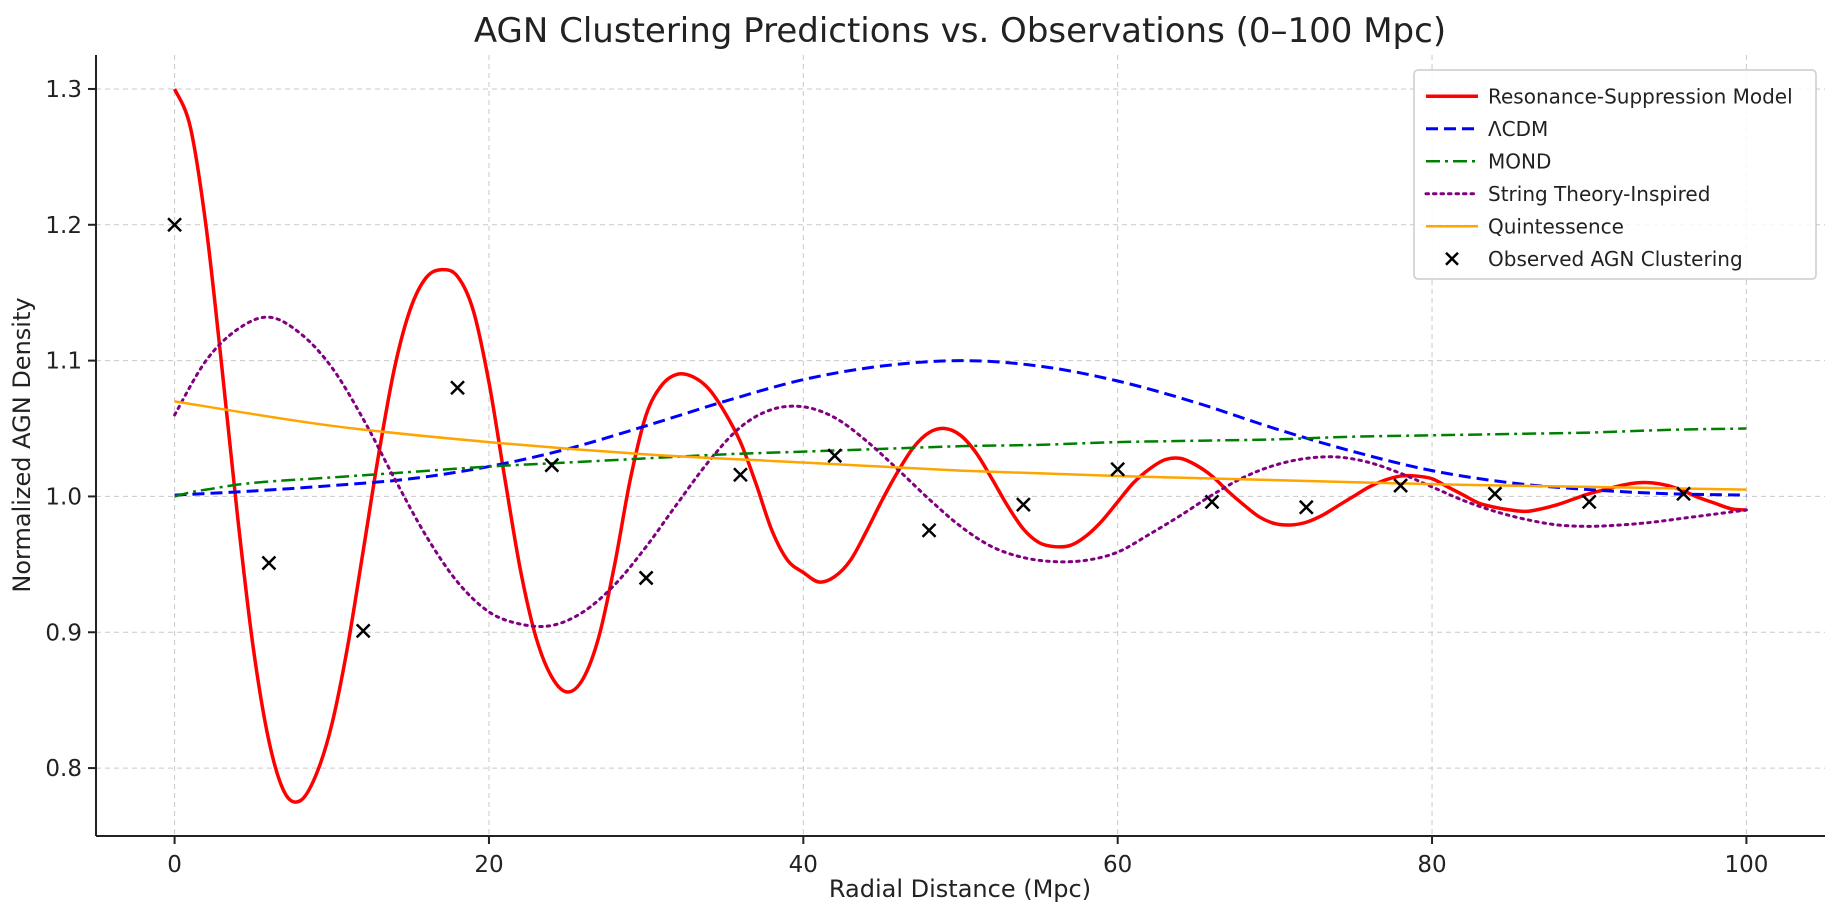 Image resolution: width=1837 pixels, height=910 pixels. What do you see at coordinates (1599, 194) in the screenshot?
I see `legend-label: String Theory-Inspired` at bounding box center [1599, 194].